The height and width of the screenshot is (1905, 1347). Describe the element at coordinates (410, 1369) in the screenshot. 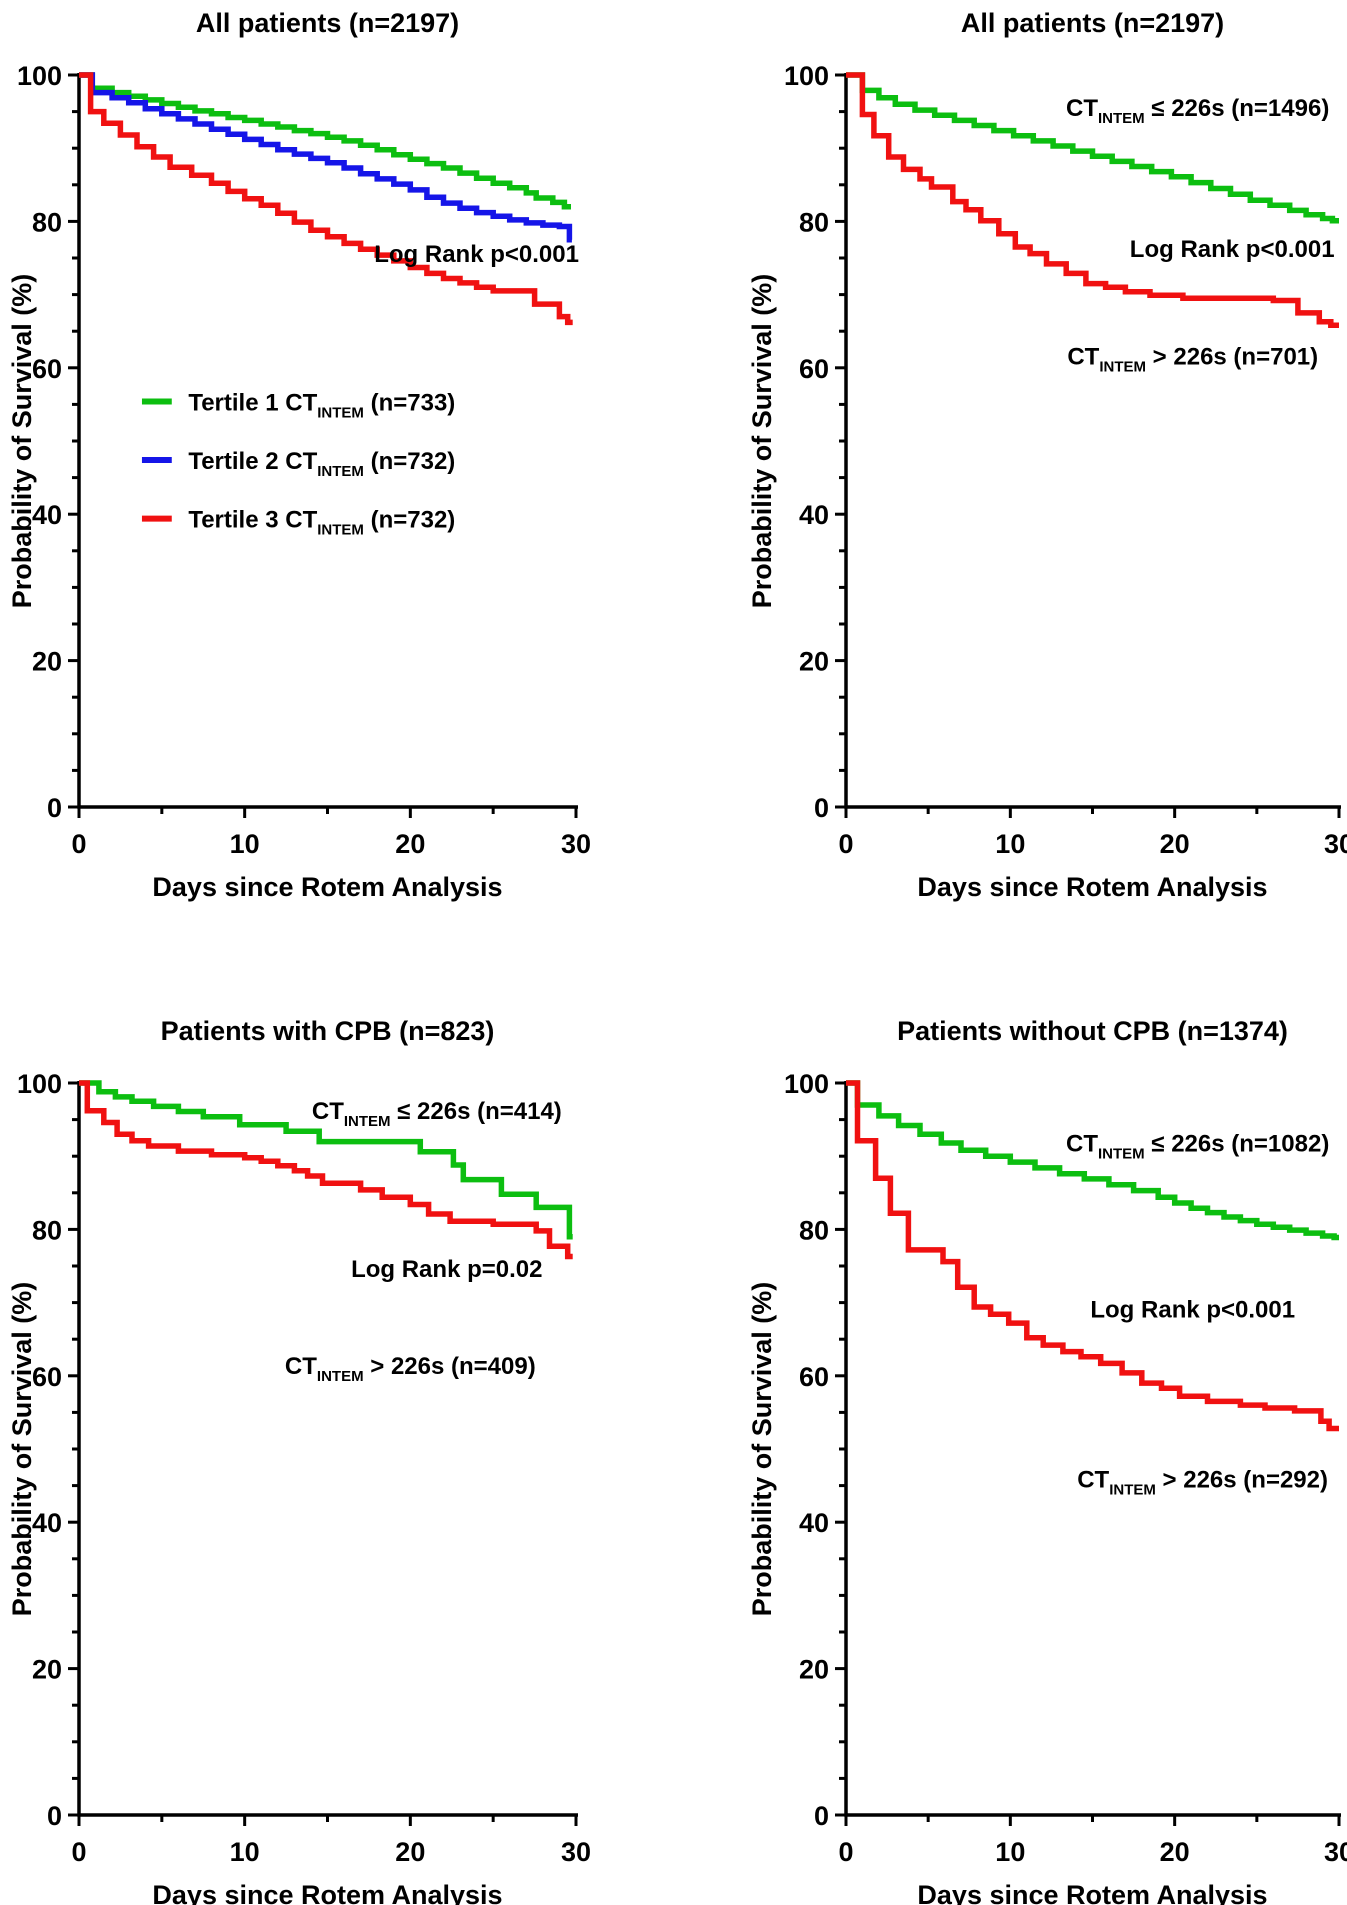

I see `annotation-group-high-label: CTINTEM > 226s (n=409)` at that location.